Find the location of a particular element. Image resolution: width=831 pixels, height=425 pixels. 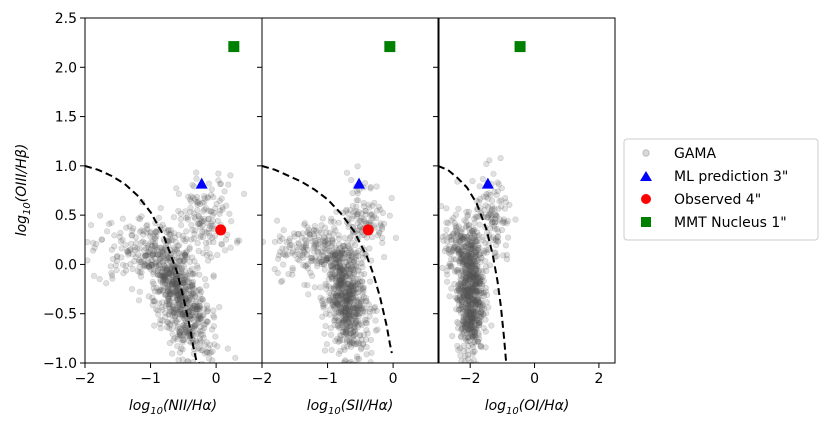

y-tick-label: 0.0 is located at coordinates (66, 265).